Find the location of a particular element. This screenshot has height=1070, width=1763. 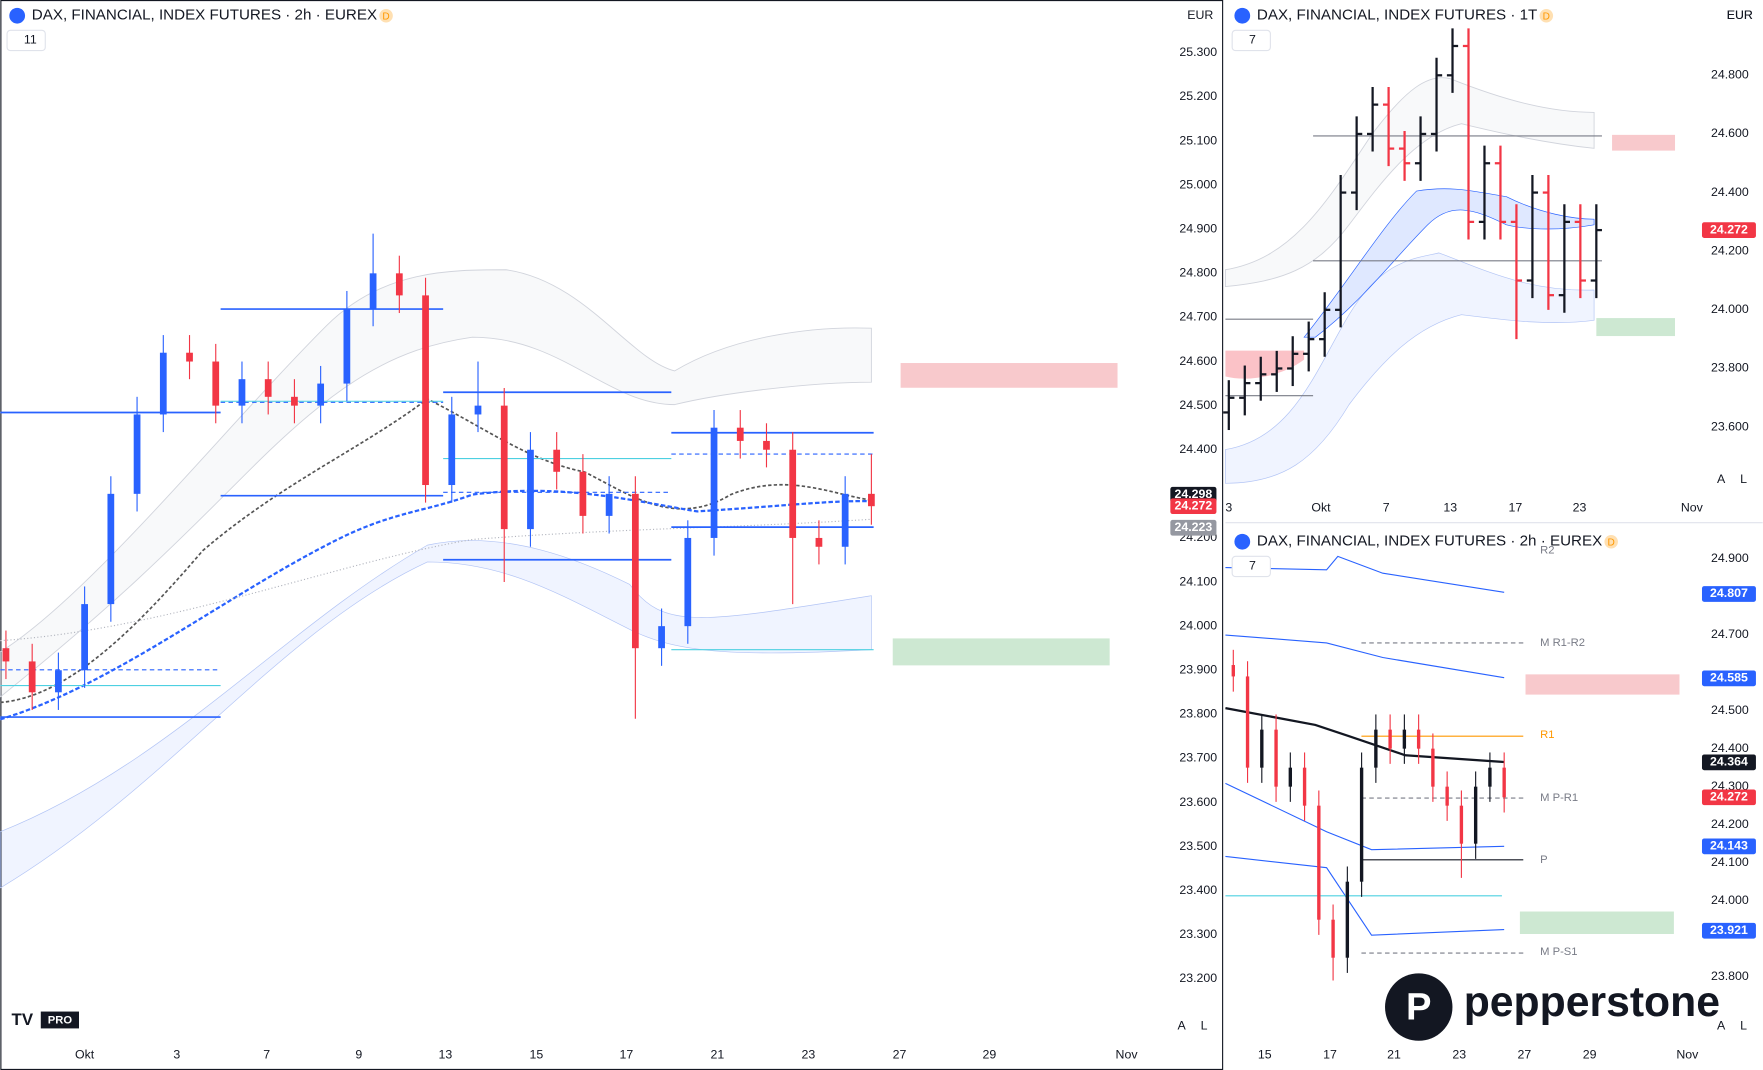

y-tick-label: 23.400 is located at coordinates (1198, 890).